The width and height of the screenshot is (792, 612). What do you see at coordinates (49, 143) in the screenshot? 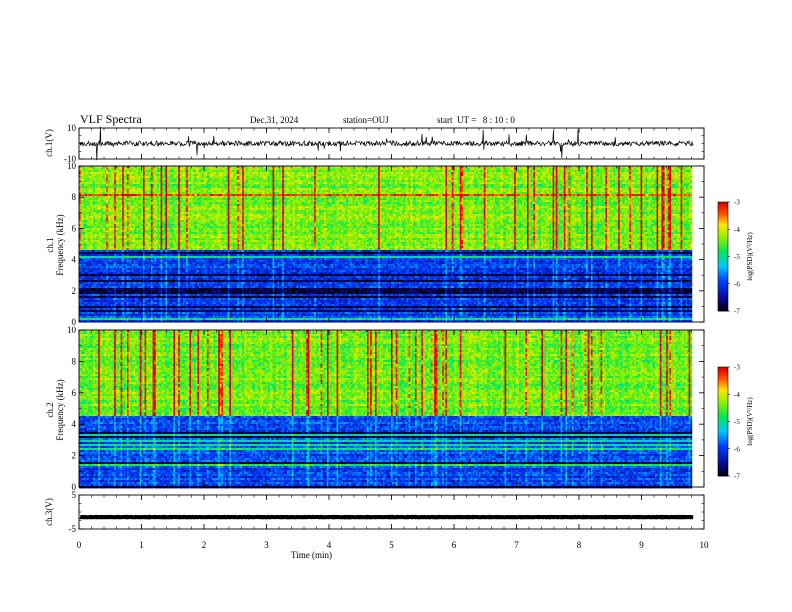
I see `y-axis-label: ch.1(V)` at bounding box center [49, 143].